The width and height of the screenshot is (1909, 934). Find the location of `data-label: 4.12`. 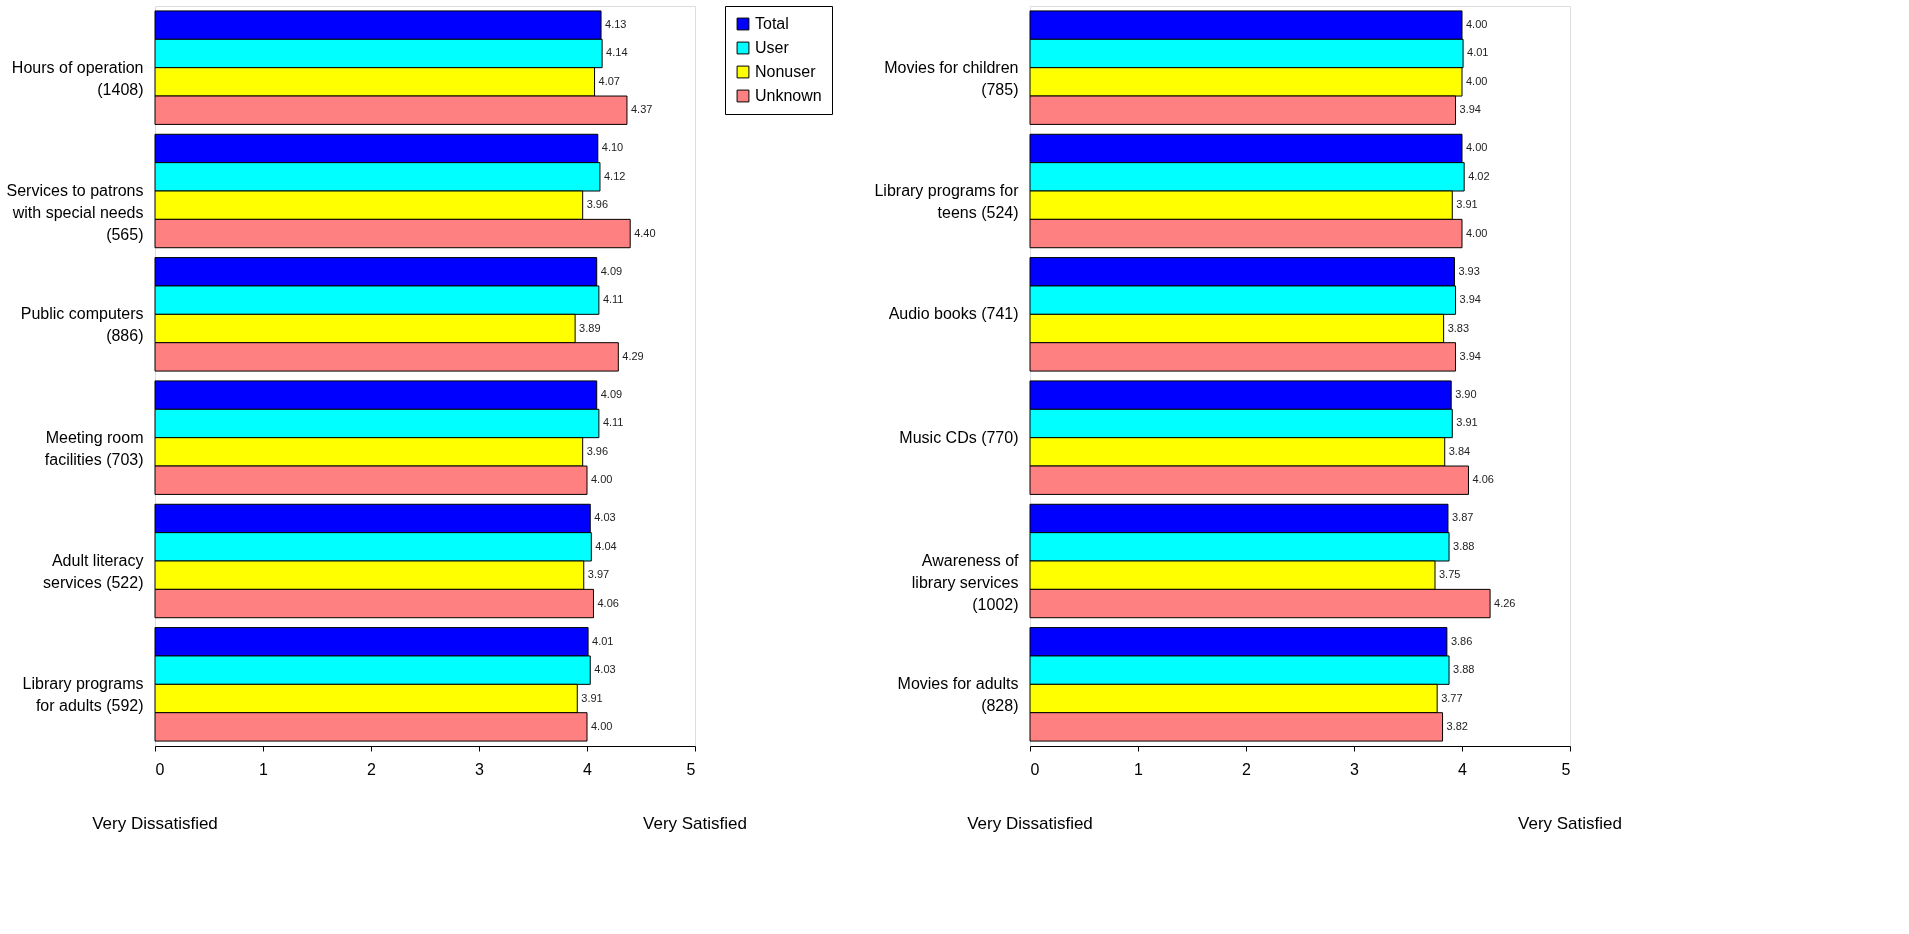

data-label: 4.12 is located at coordinates (614, 175).